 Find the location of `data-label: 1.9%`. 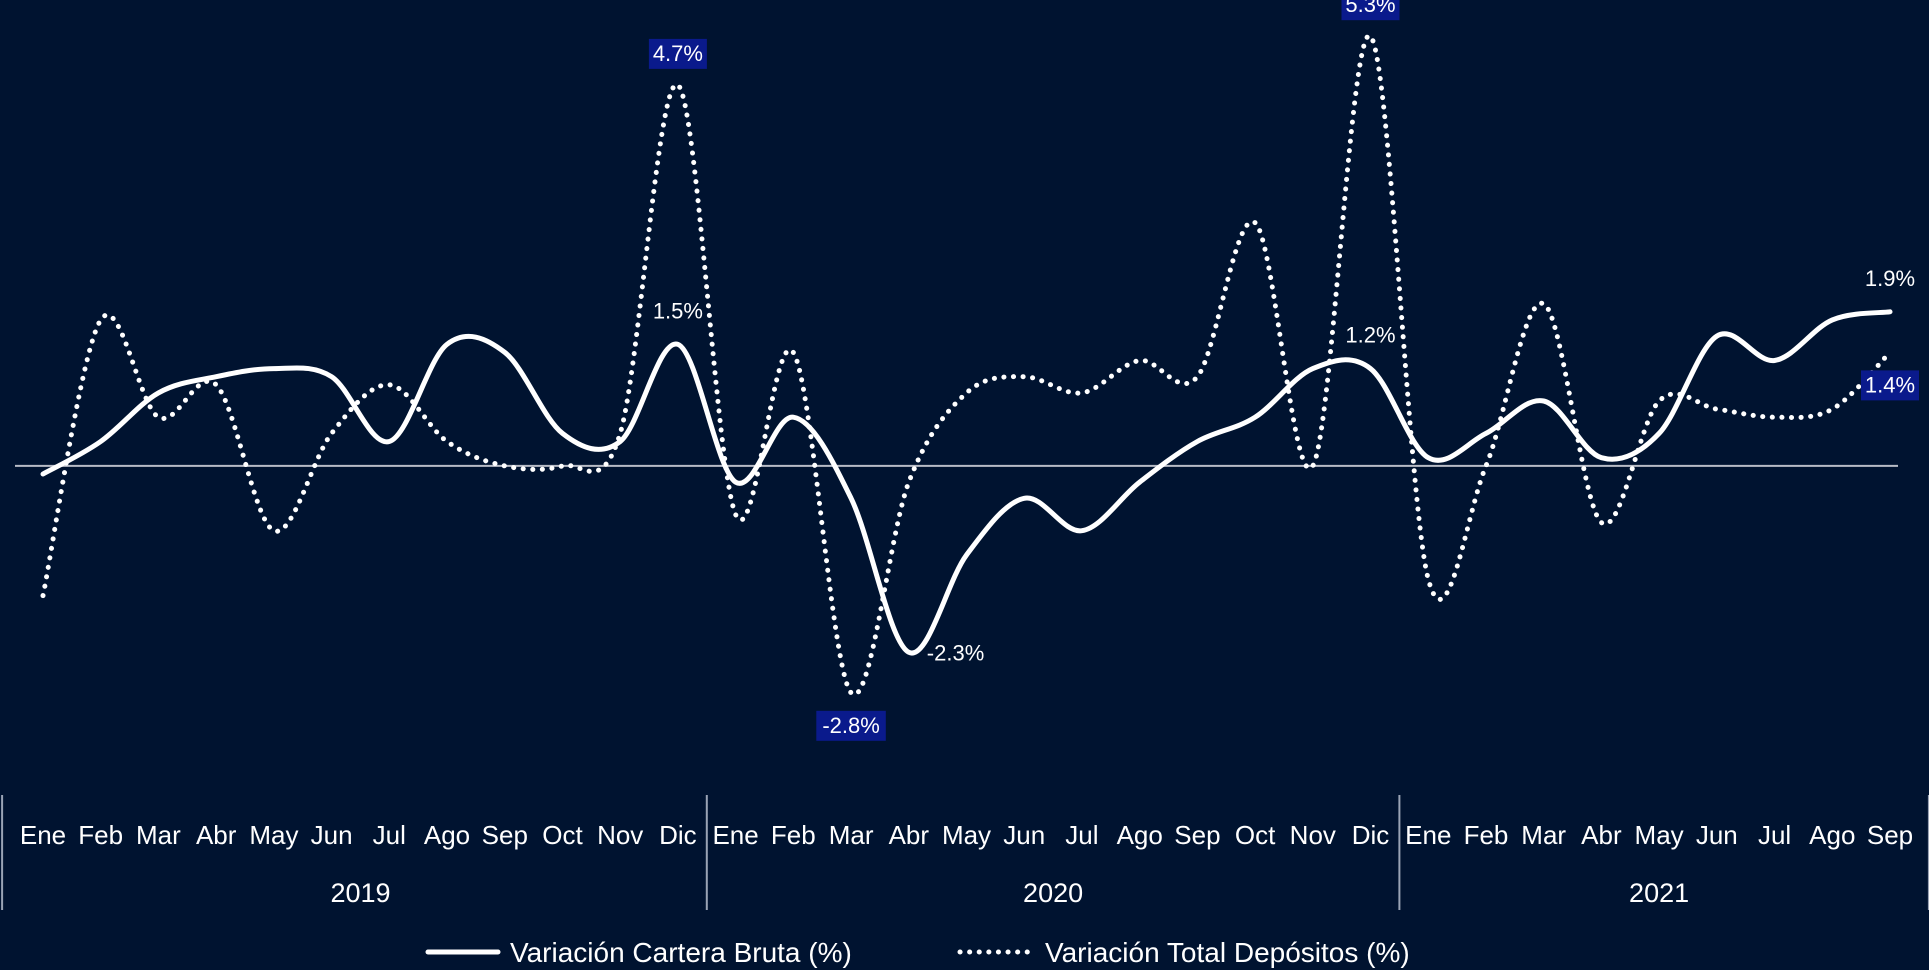

data-label: 1.9% is located at coordinates (1890, 278).